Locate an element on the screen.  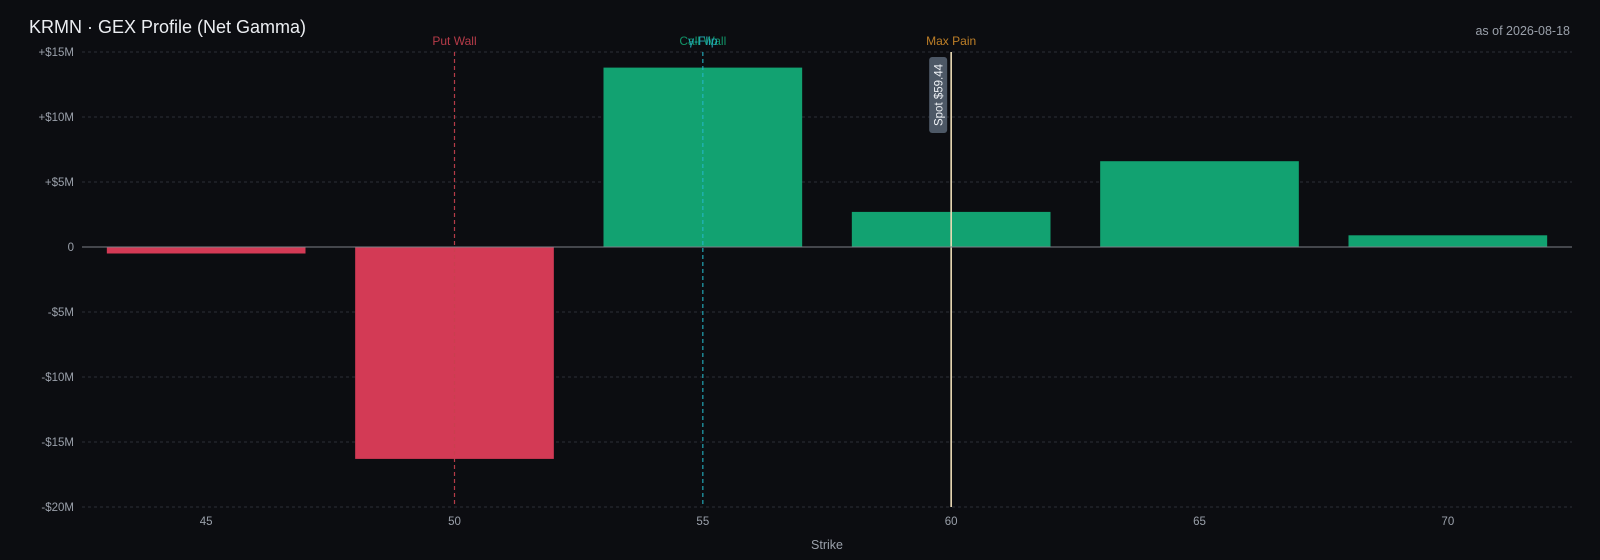
y-tick-label: +$15M is located at coordinates (56, 53).